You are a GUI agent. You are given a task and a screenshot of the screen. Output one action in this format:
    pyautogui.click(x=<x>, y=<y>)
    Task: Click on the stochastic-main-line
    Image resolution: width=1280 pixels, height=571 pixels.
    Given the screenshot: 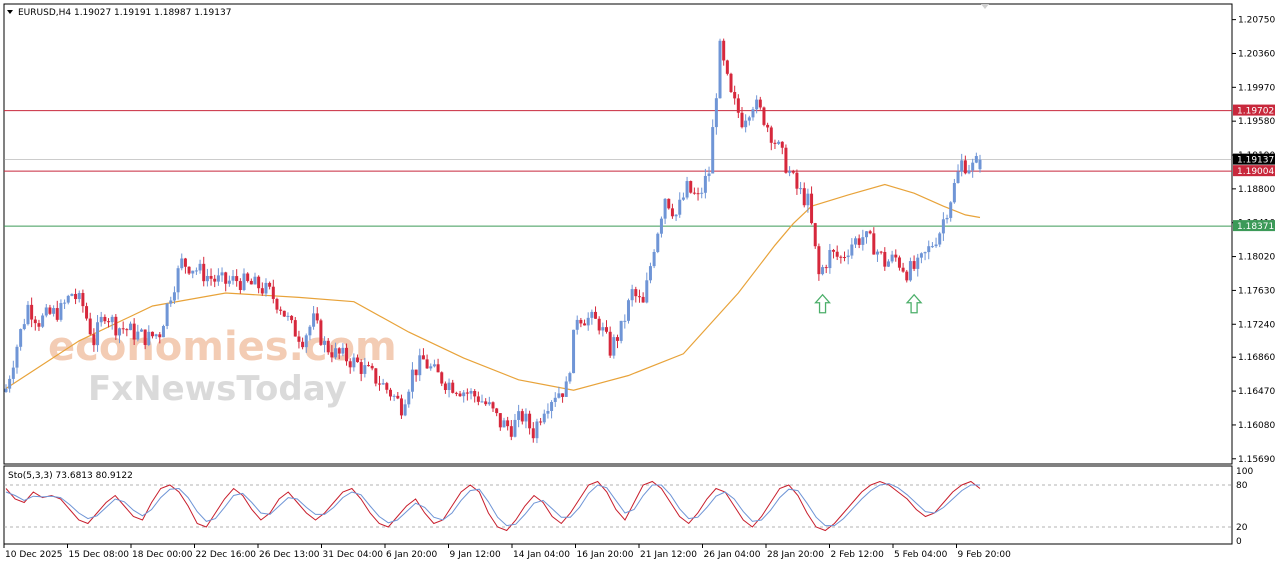 What is the action you would take?
    pyautogui.click(x=493, y=506)
    